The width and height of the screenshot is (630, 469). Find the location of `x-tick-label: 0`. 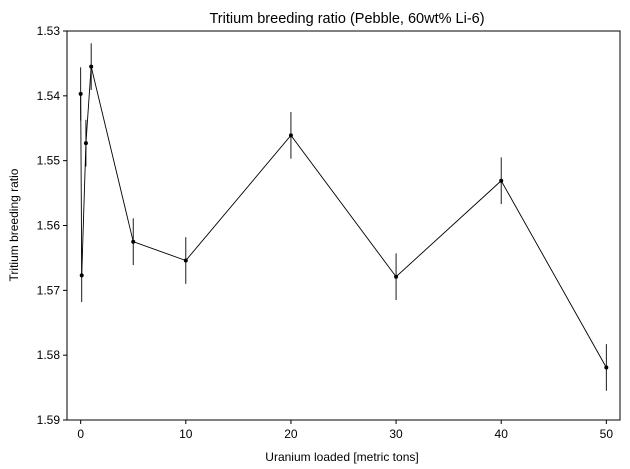

x-tick-label: 0 is located at coordinates (80, 434).